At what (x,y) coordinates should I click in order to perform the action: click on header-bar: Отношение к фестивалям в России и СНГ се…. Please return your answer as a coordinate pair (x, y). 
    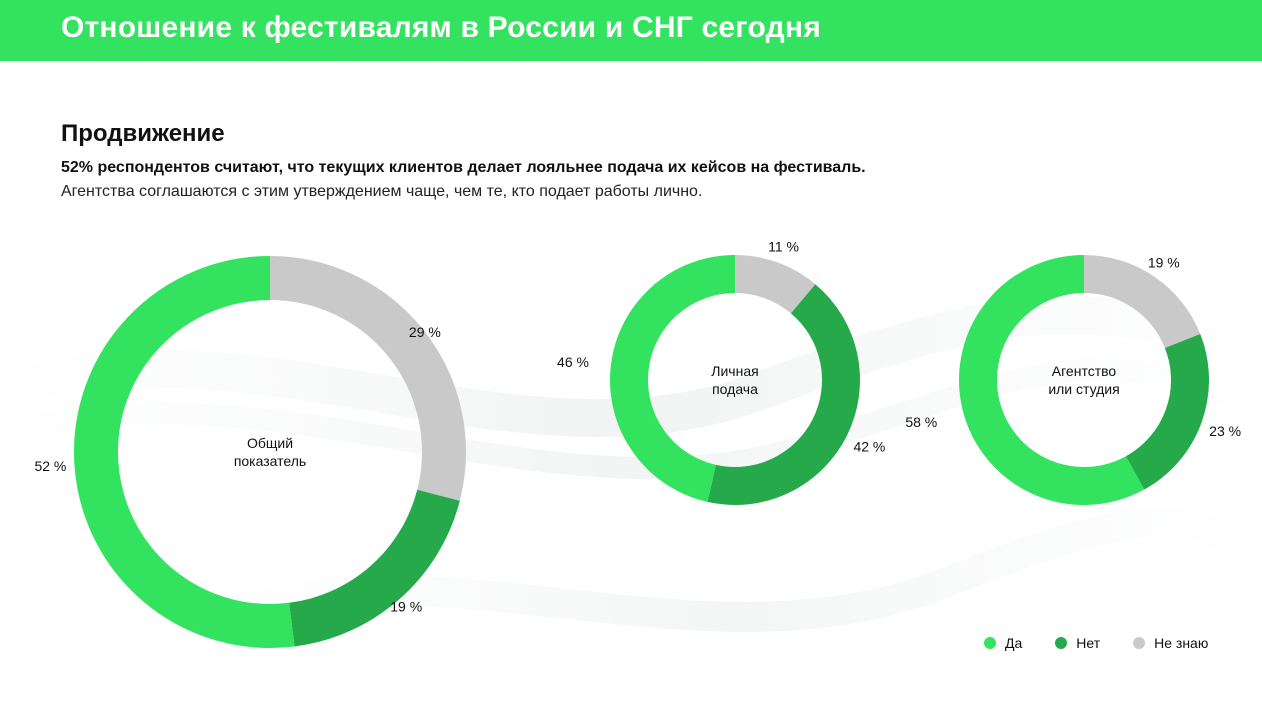
    Looking at the image, I should click on (631, 30).